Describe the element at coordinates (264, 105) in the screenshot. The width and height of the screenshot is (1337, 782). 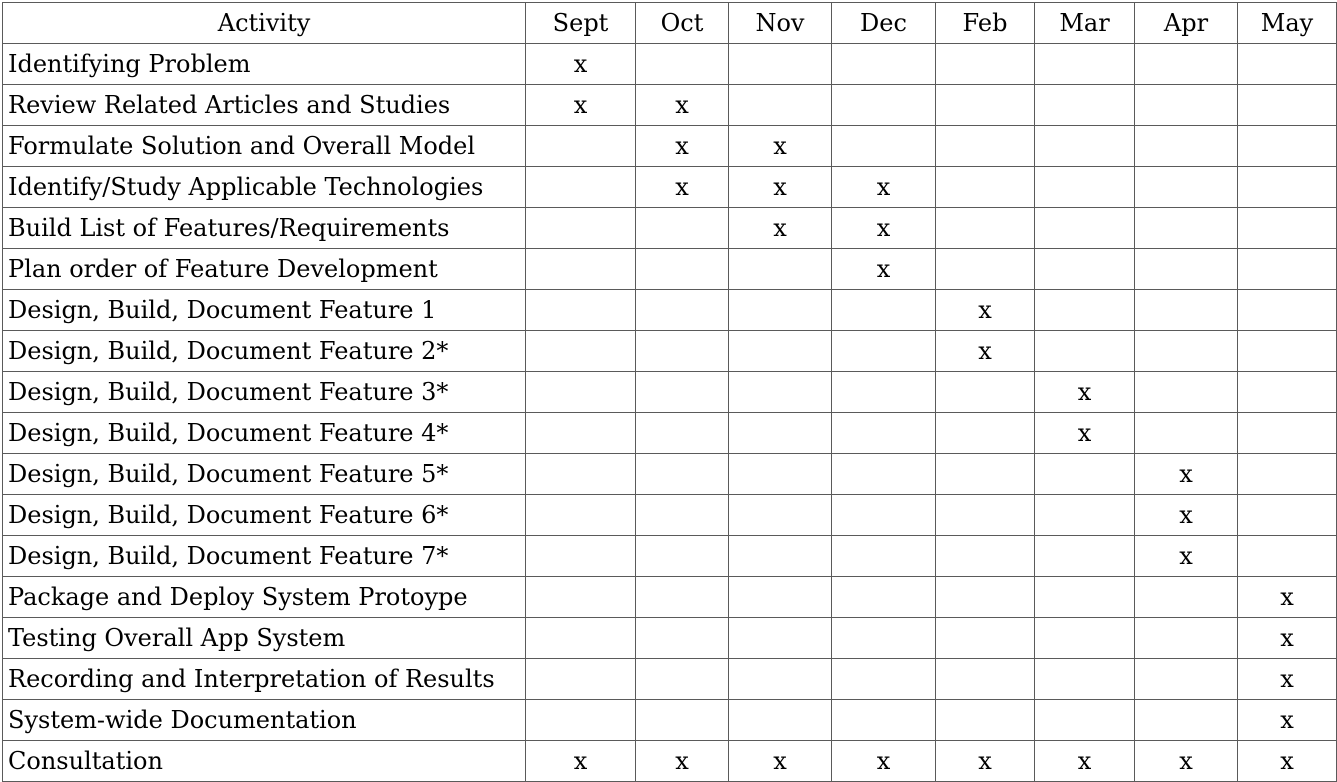
I see `activity-cell: Review Related Articles and Studies` at that location.